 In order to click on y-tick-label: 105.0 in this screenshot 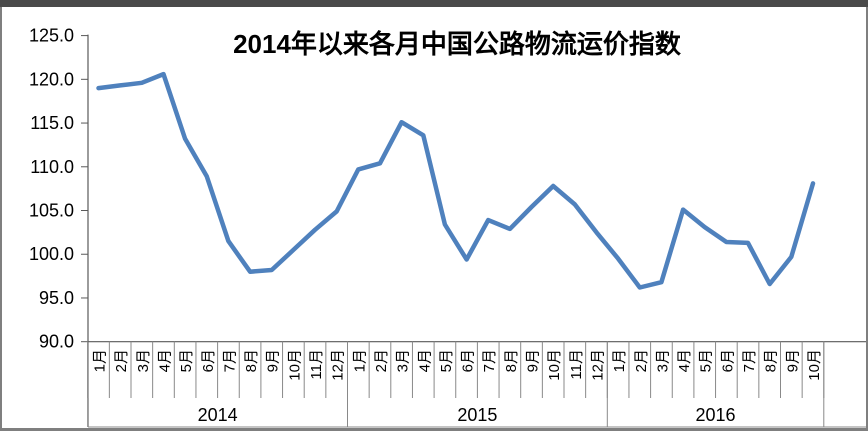, I will do `click(51, 211)`.